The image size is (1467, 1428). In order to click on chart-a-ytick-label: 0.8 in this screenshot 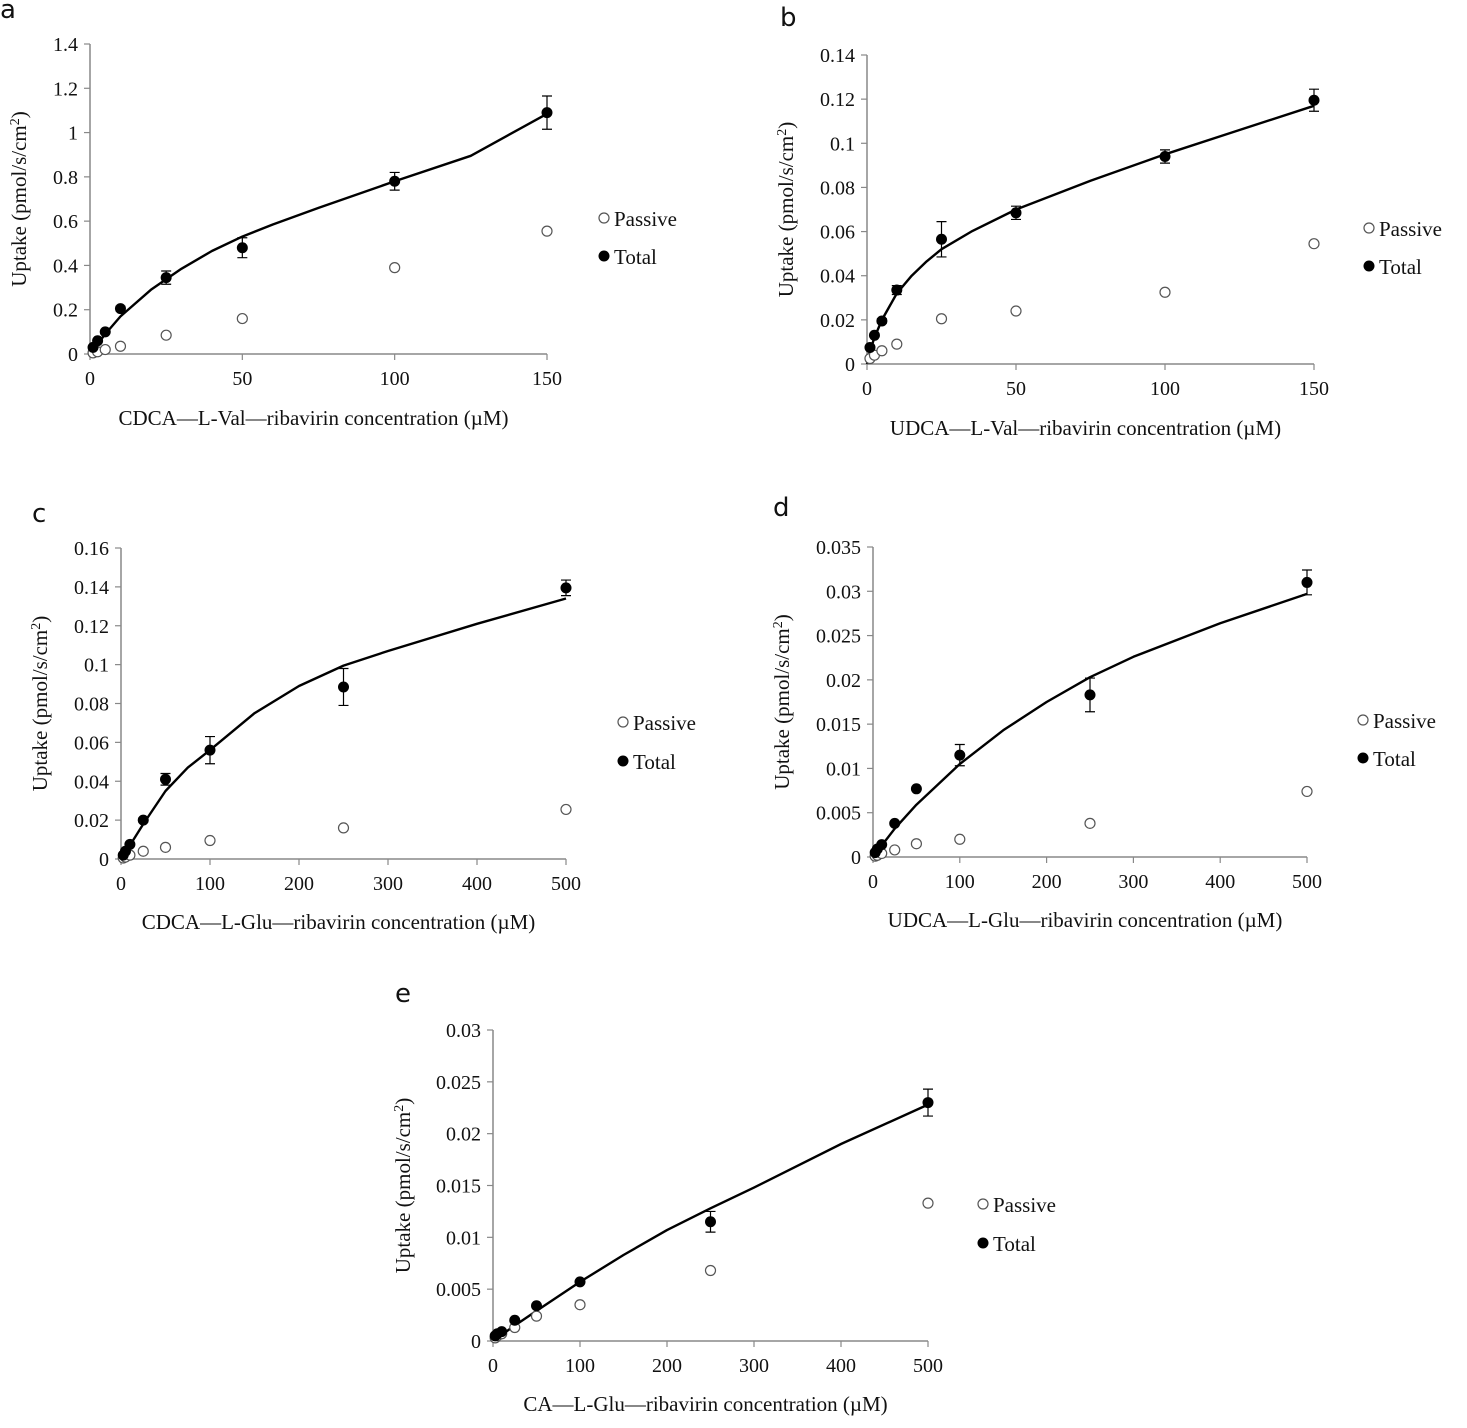, I will do `click(65, 178)`.